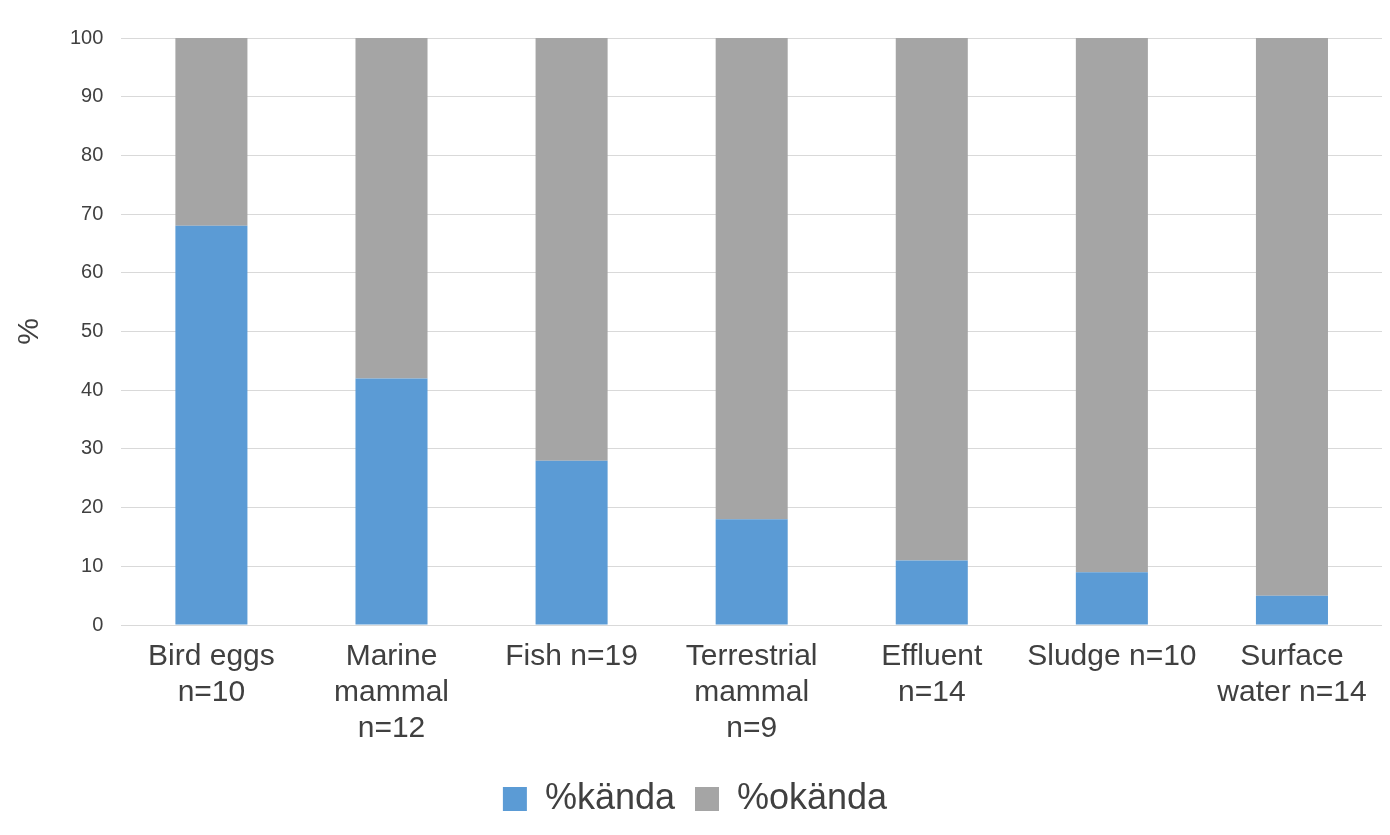  I want to click on y-tick-label: 30, so click(92, 447).